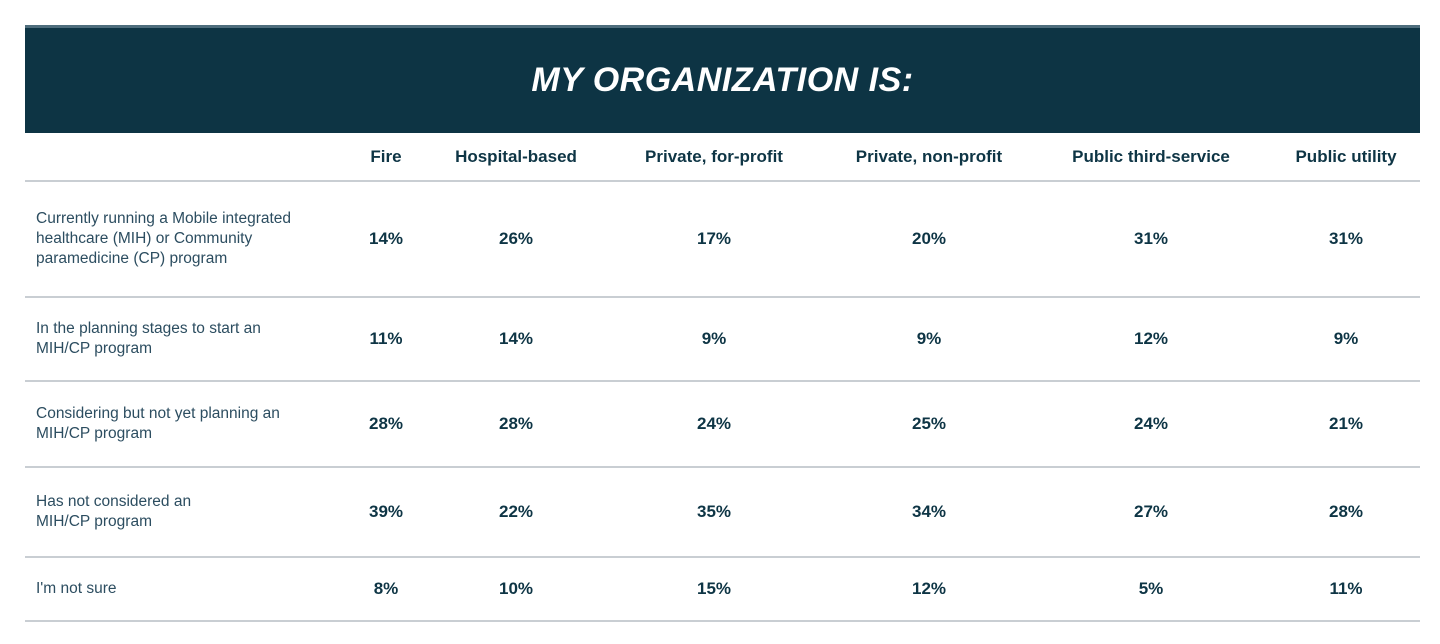 The width and height of the screenshot is (1440, 644). What do you see at coordinates (182, 157) in the screenshot?
I see `corner-cell` at bounding box center [182, 157].